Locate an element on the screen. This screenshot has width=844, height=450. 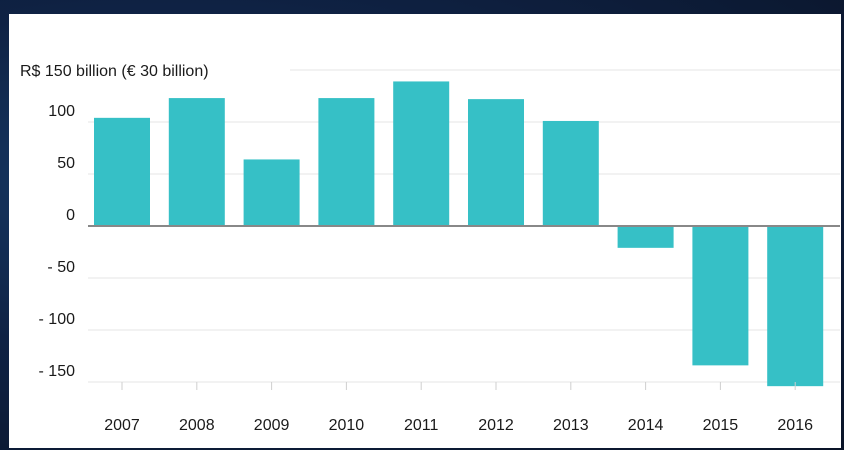
bar-2012 is located at coordinates (496, 162).